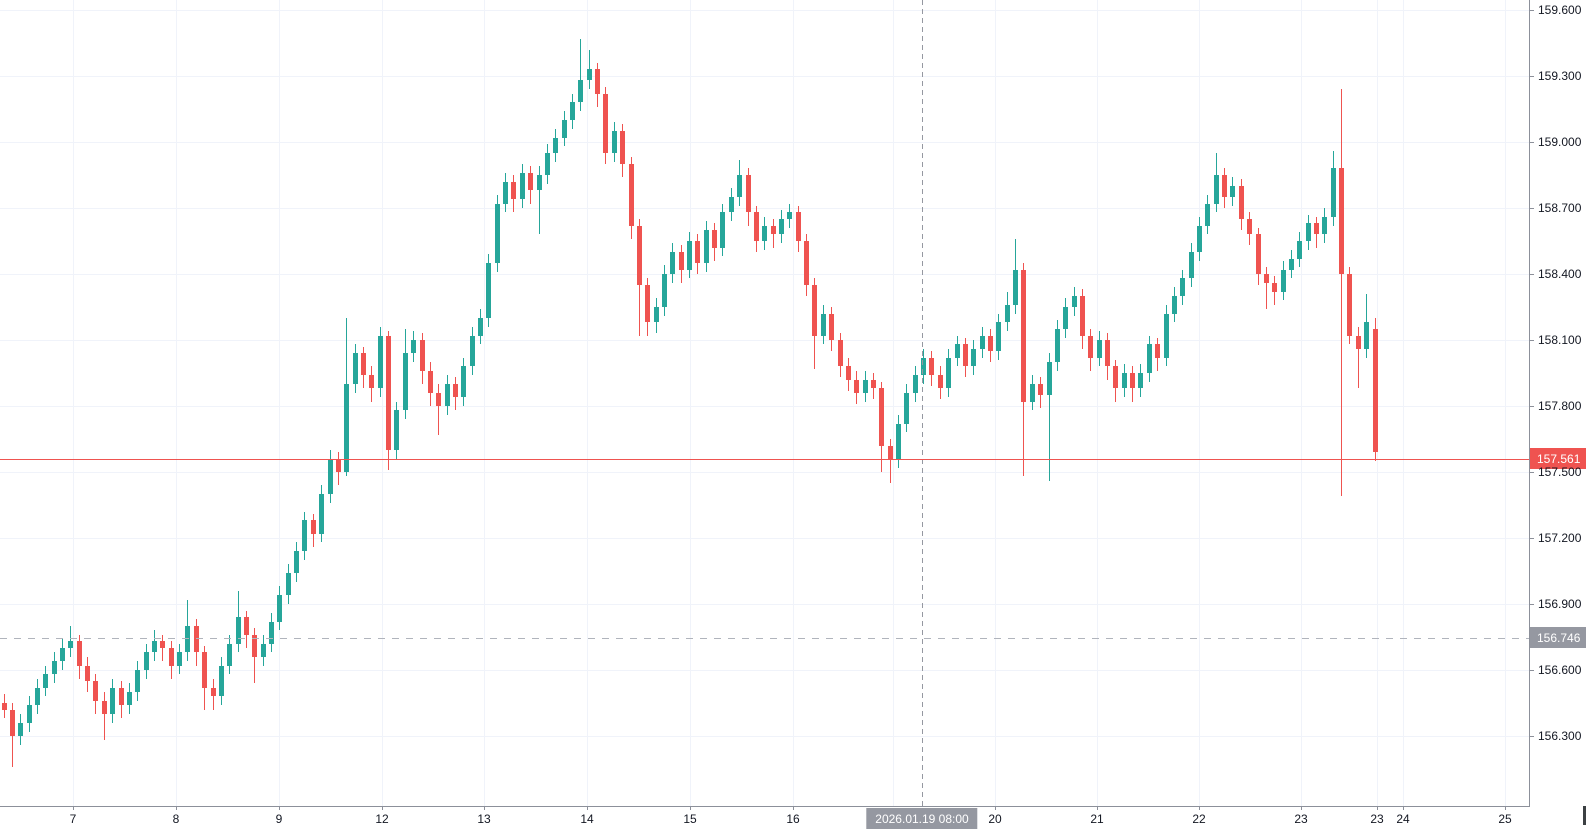 The width and height of the screenshot is (1586, 831). I want to click on time-tick-label: 12, so click(382, 819).